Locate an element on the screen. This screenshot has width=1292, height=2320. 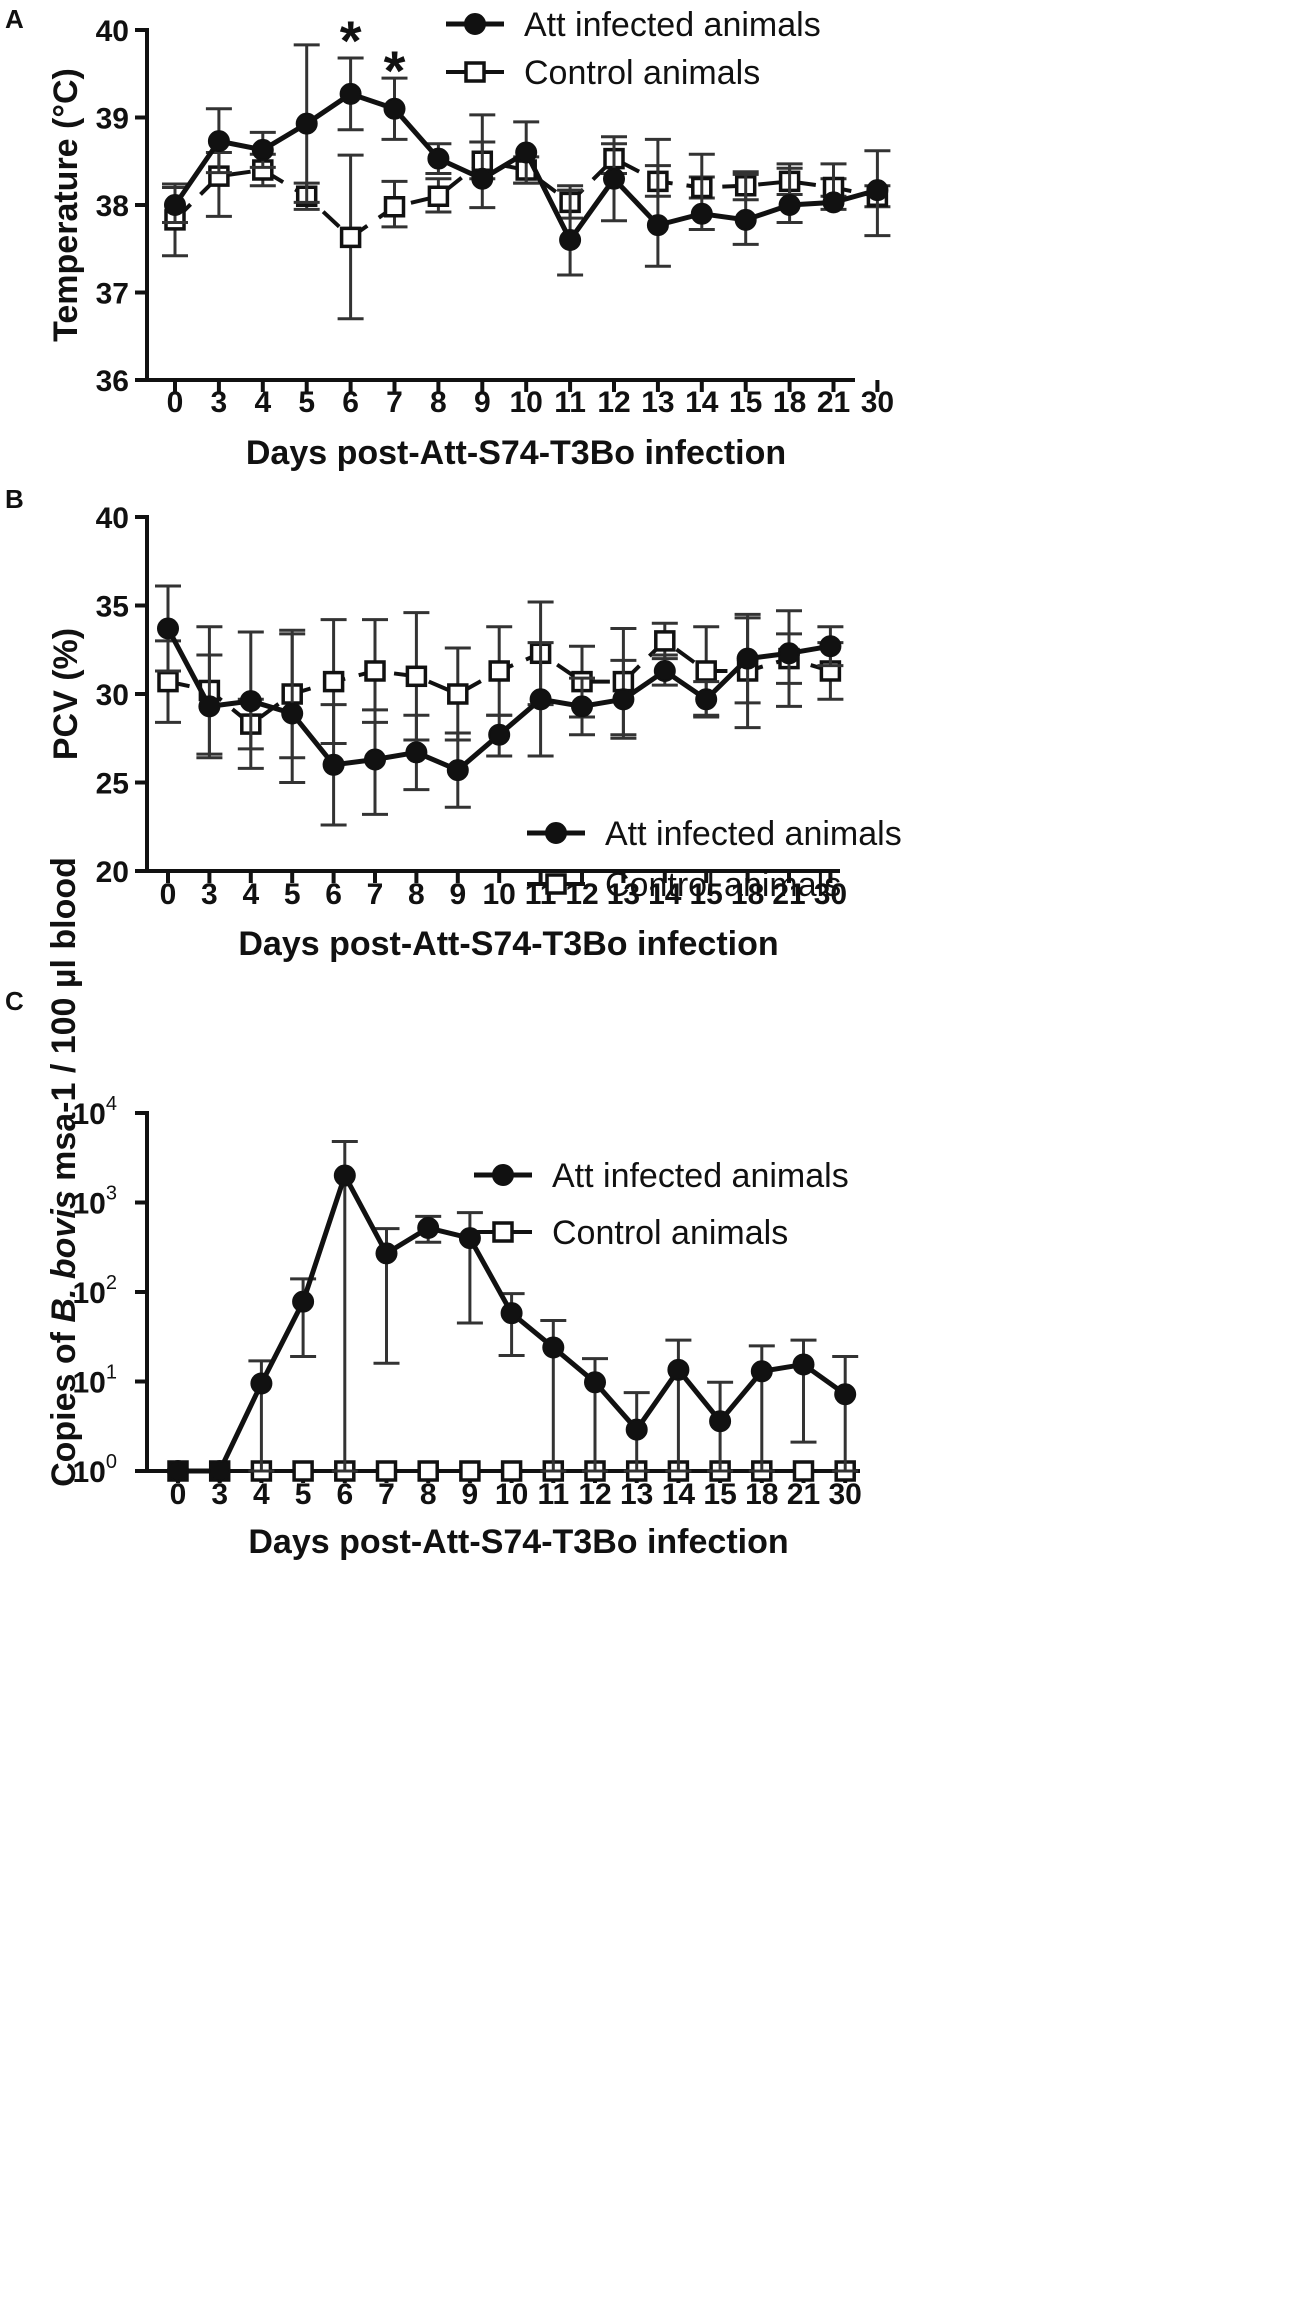
y-tick-label: 10² is located at coordinates (95, 1291).